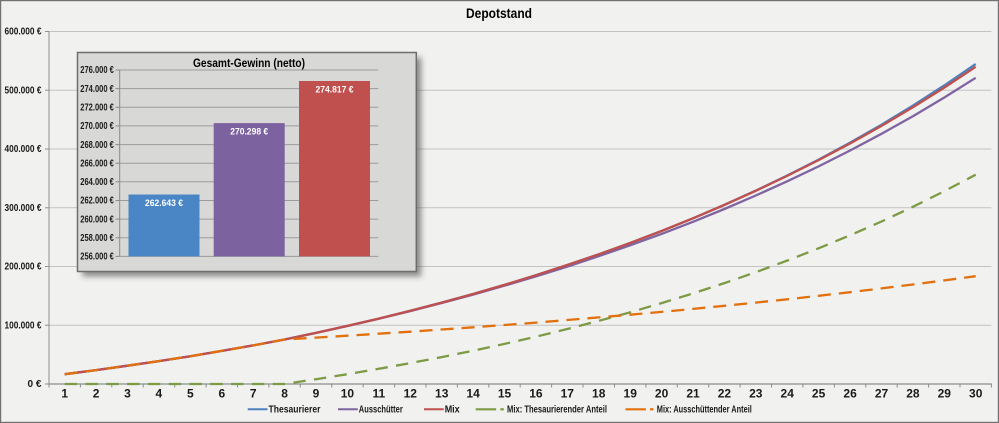 The width and height of the screenshot is (999, 423). I want to click on svg-text: 272.000 €, so click(97, 108).